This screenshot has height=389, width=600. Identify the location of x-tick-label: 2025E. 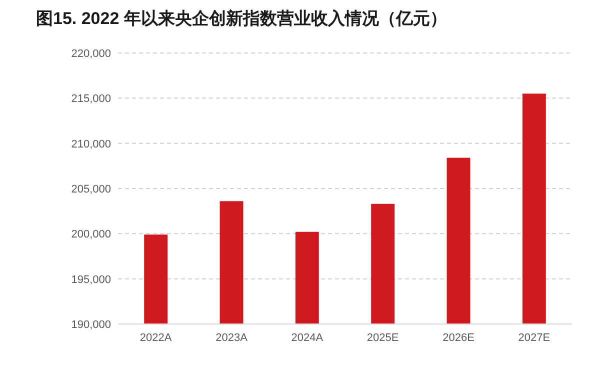
(382, 338).